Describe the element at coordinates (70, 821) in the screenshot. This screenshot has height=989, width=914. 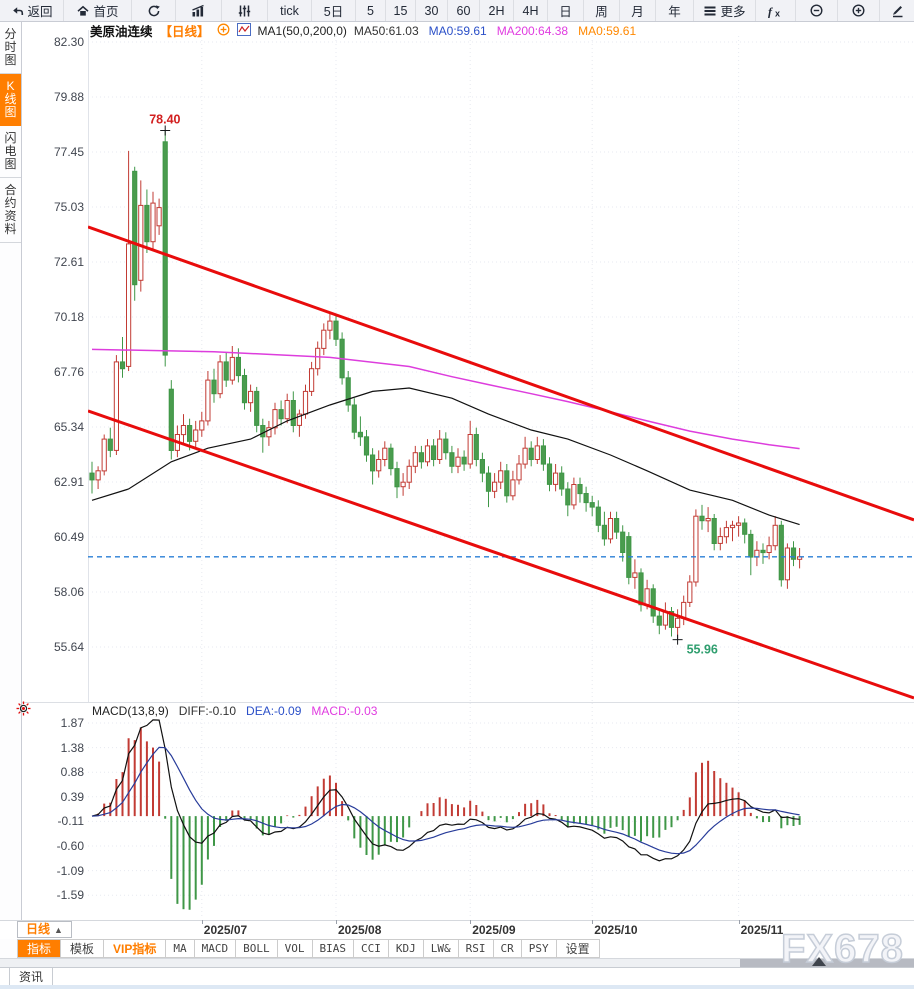
I see `macd-axis-label: -0.11` at that location.